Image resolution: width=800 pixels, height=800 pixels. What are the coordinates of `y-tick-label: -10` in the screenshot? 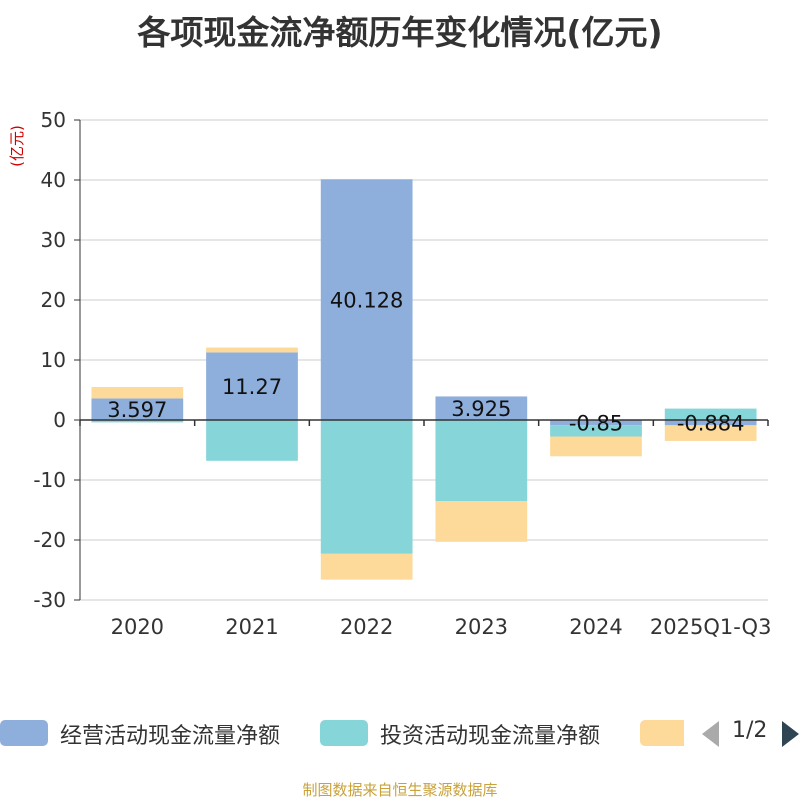 It's located at (49, 480).